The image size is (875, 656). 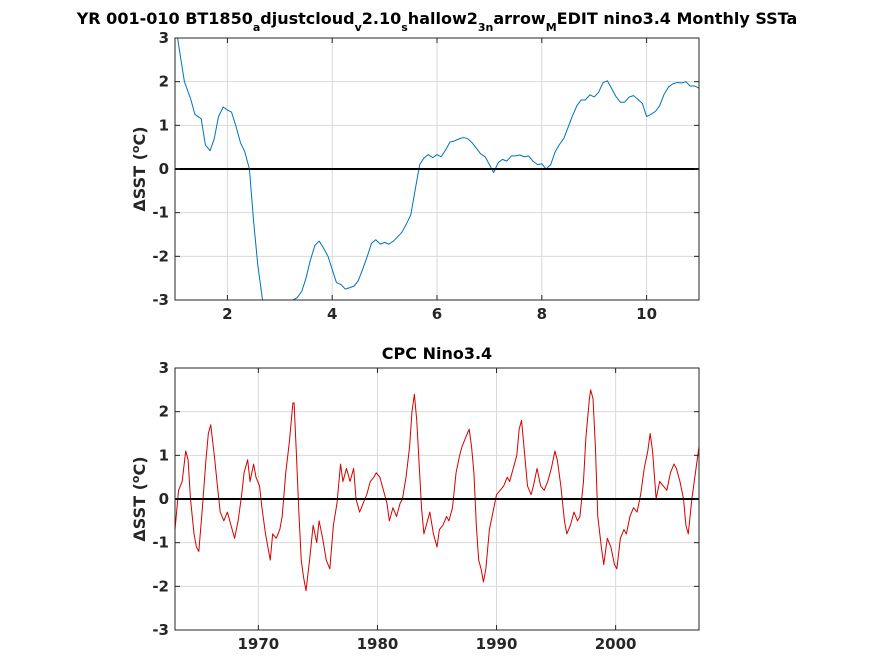 I want to click on x-tick-label: 8, so click(x=542, y=314).